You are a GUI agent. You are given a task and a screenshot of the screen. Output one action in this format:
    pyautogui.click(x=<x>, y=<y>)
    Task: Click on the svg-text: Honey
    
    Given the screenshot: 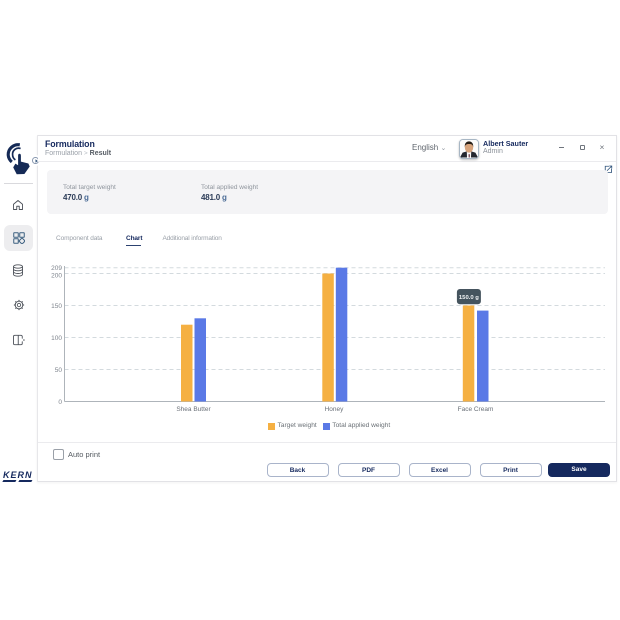 What is the action you would take?
    pyautogui.click(x=335, y=409)
    